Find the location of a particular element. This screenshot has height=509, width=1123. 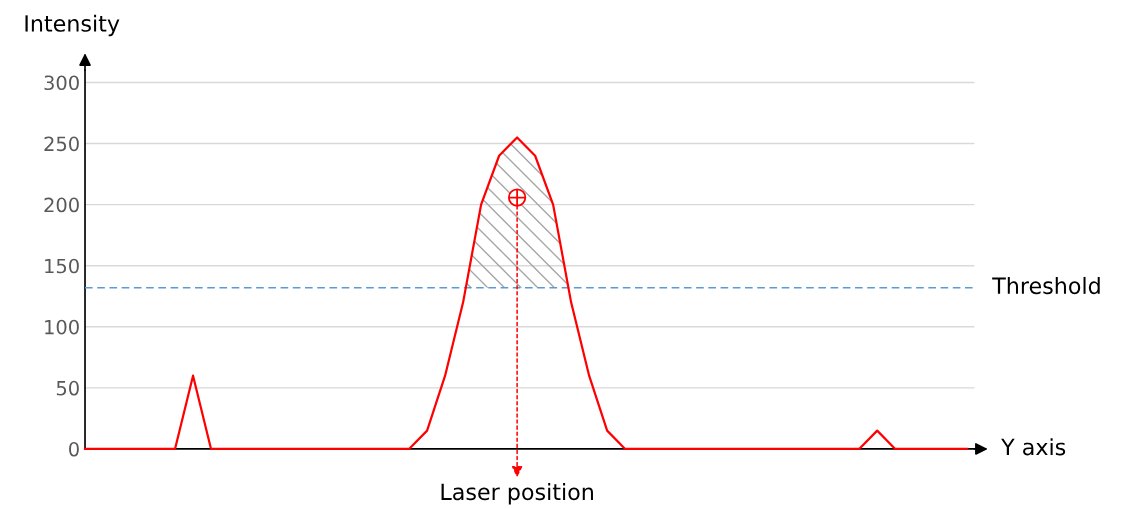

y-tick-label: 250 is located at coordinates (61, 144).